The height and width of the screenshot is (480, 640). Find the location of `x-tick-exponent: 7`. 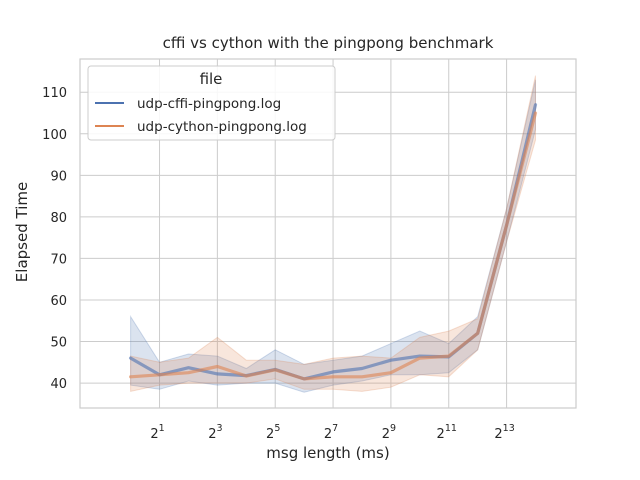

x-tick-exponent: 7 is located at coordinates (335, 428).